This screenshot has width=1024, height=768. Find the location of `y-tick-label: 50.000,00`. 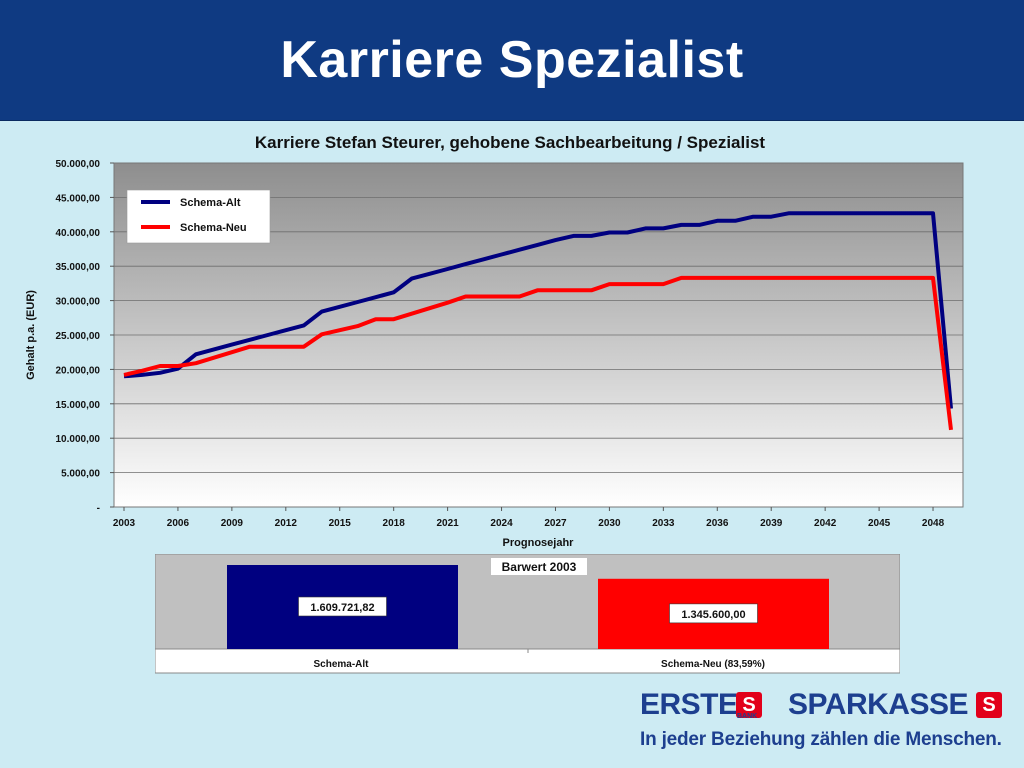

y-tick-label: 50.000,00 is located at coordinates (78, 164).